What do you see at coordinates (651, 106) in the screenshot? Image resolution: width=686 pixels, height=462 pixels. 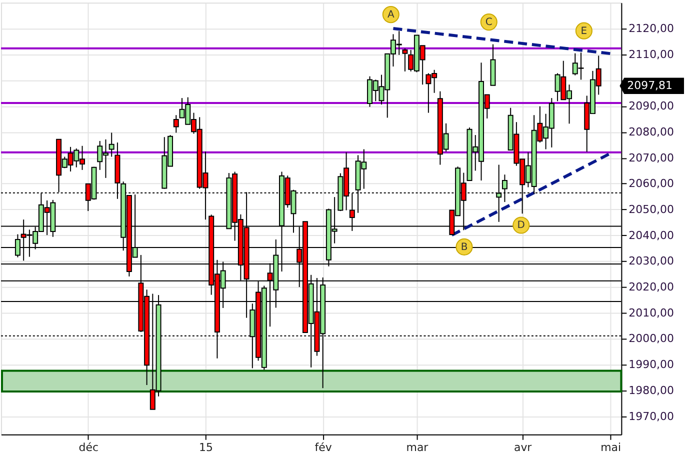 I see `y-tick-label: 2090,00` at bounding box center [651, 106].